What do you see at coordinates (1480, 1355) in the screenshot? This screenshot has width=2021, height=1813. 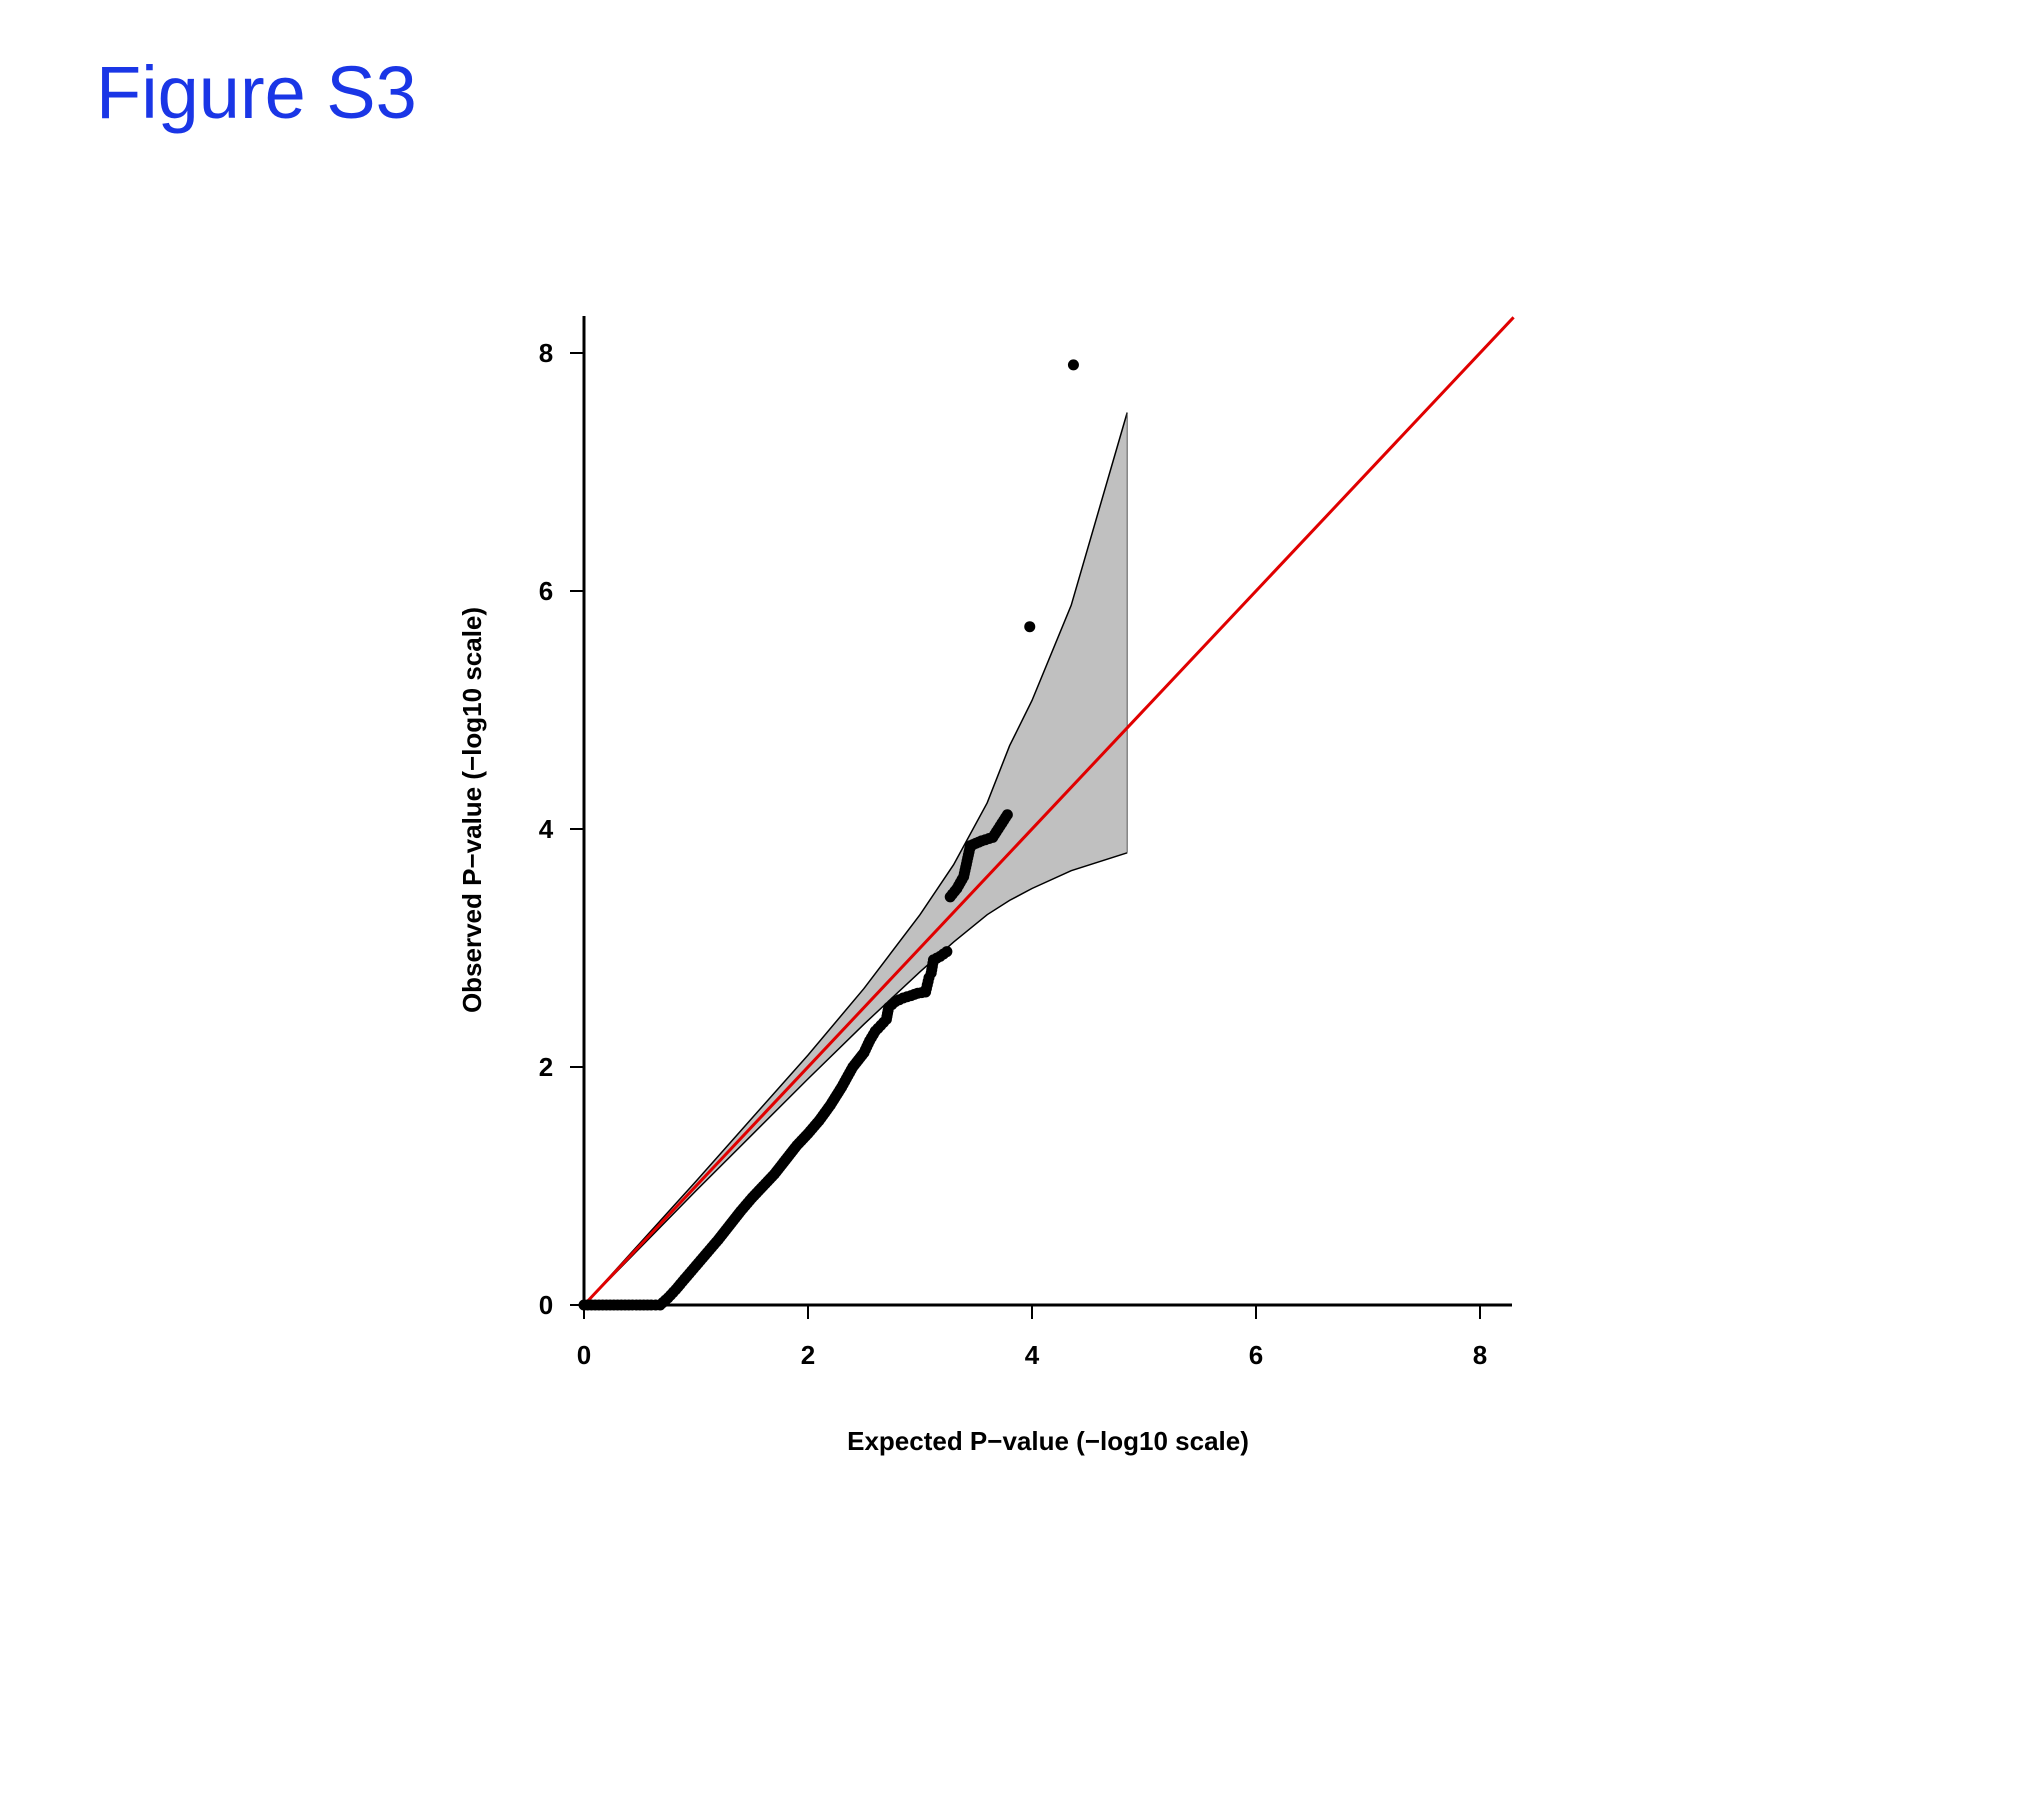 I see `x-tick-label: 8` at bounding box center [1480, 1355].